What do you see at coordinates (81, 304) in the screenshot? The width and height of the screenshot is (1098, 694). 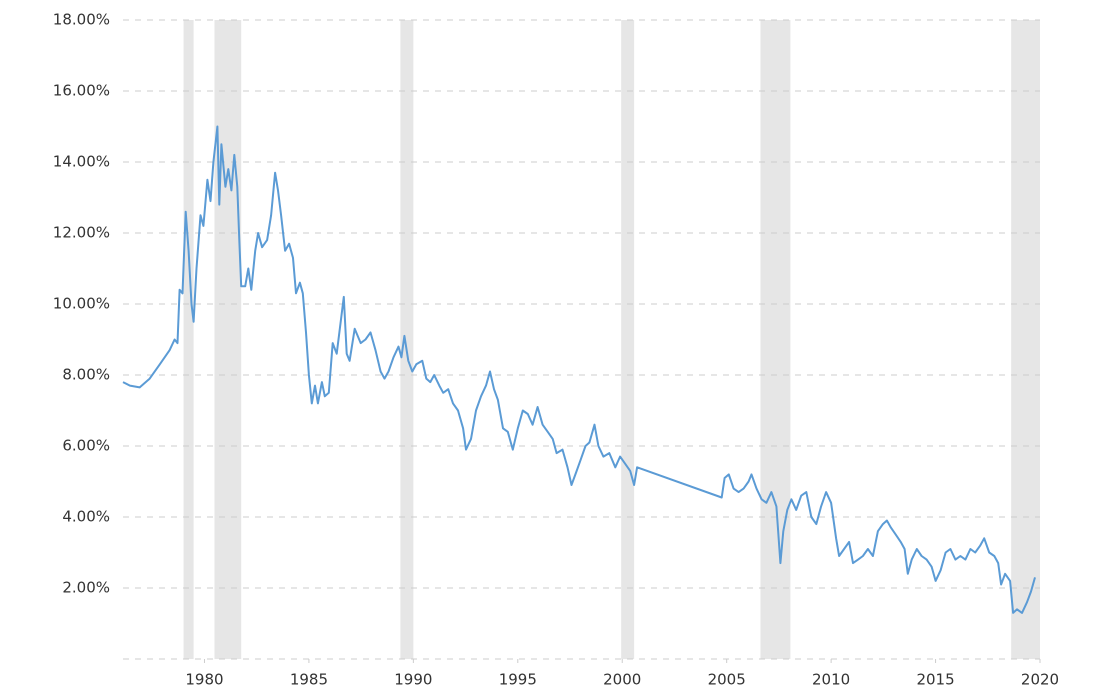 I see `y-tick-label: 10.00%` at bounding box center [81, 304].